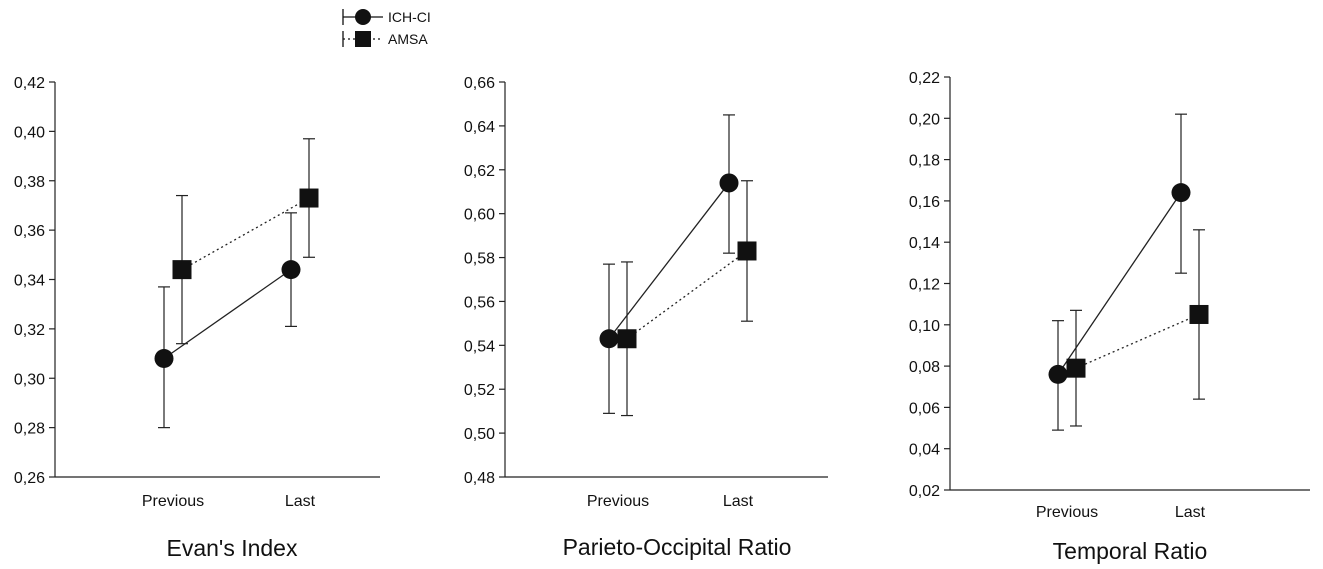  I want to click on y-tick-label: 0,54, so click(479, 346).